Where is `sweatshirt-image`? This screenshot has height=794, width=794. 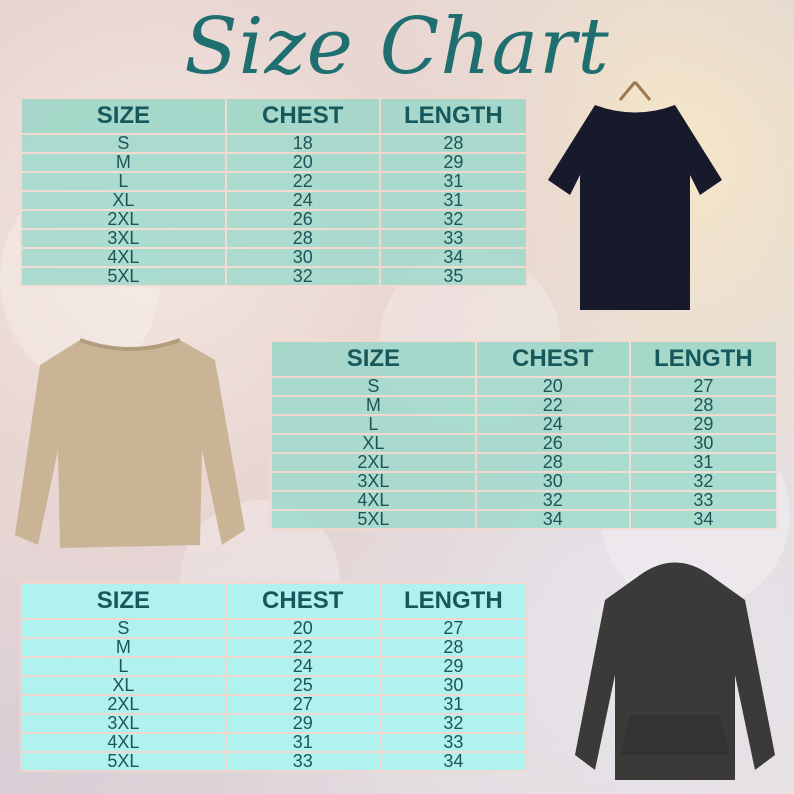
sweatshirt-image is located at coordinates (130, 443).